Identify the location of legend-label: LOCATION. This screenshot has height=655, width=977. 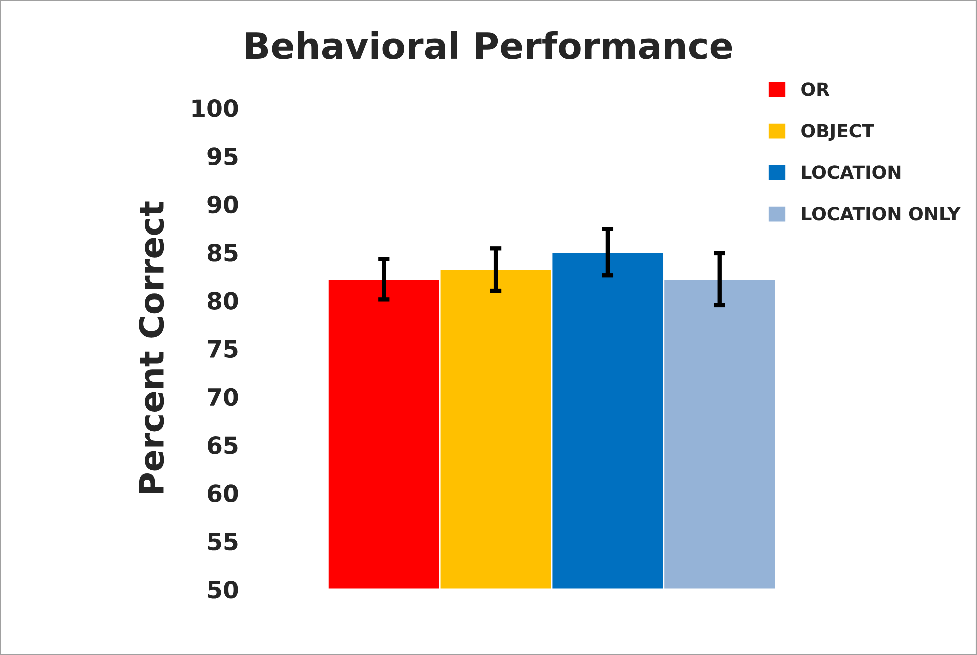
(851, 173).